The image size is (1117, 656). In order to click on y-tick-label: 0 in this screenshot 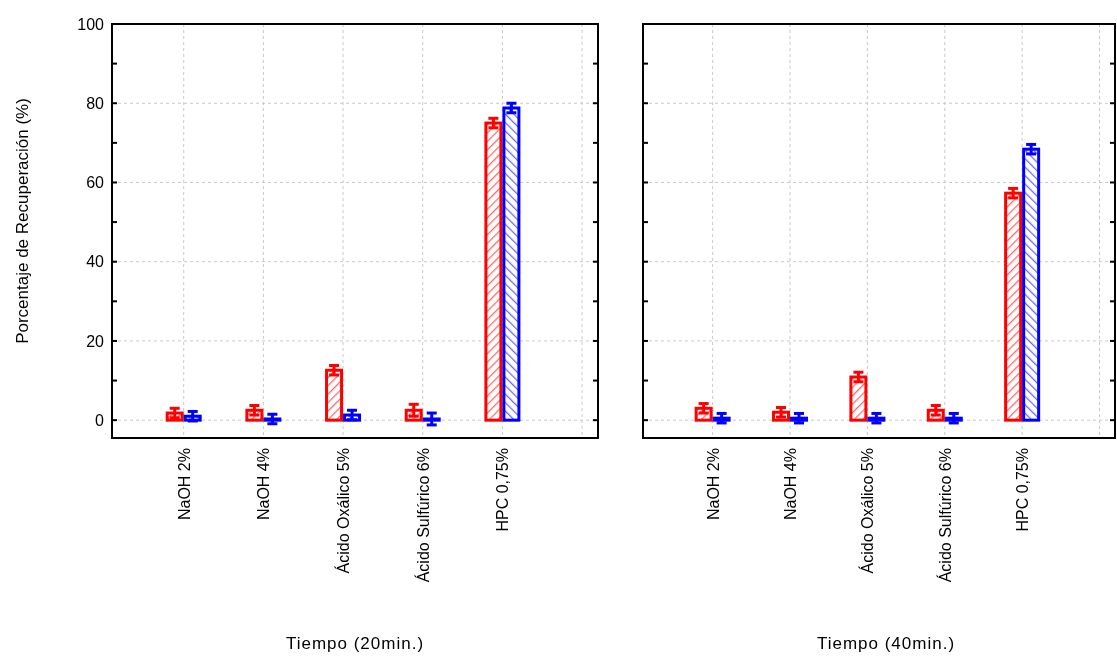, I will do `click(100, 420)`.